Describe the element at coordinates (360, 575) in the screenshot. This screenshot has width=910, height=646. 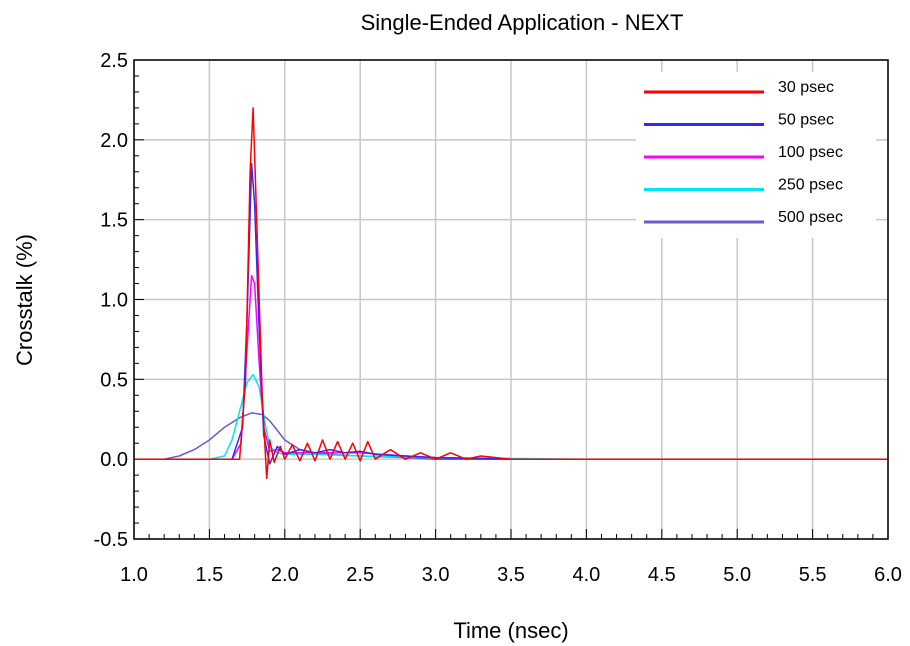
I see `x-tick-label: 2.5` at that location.